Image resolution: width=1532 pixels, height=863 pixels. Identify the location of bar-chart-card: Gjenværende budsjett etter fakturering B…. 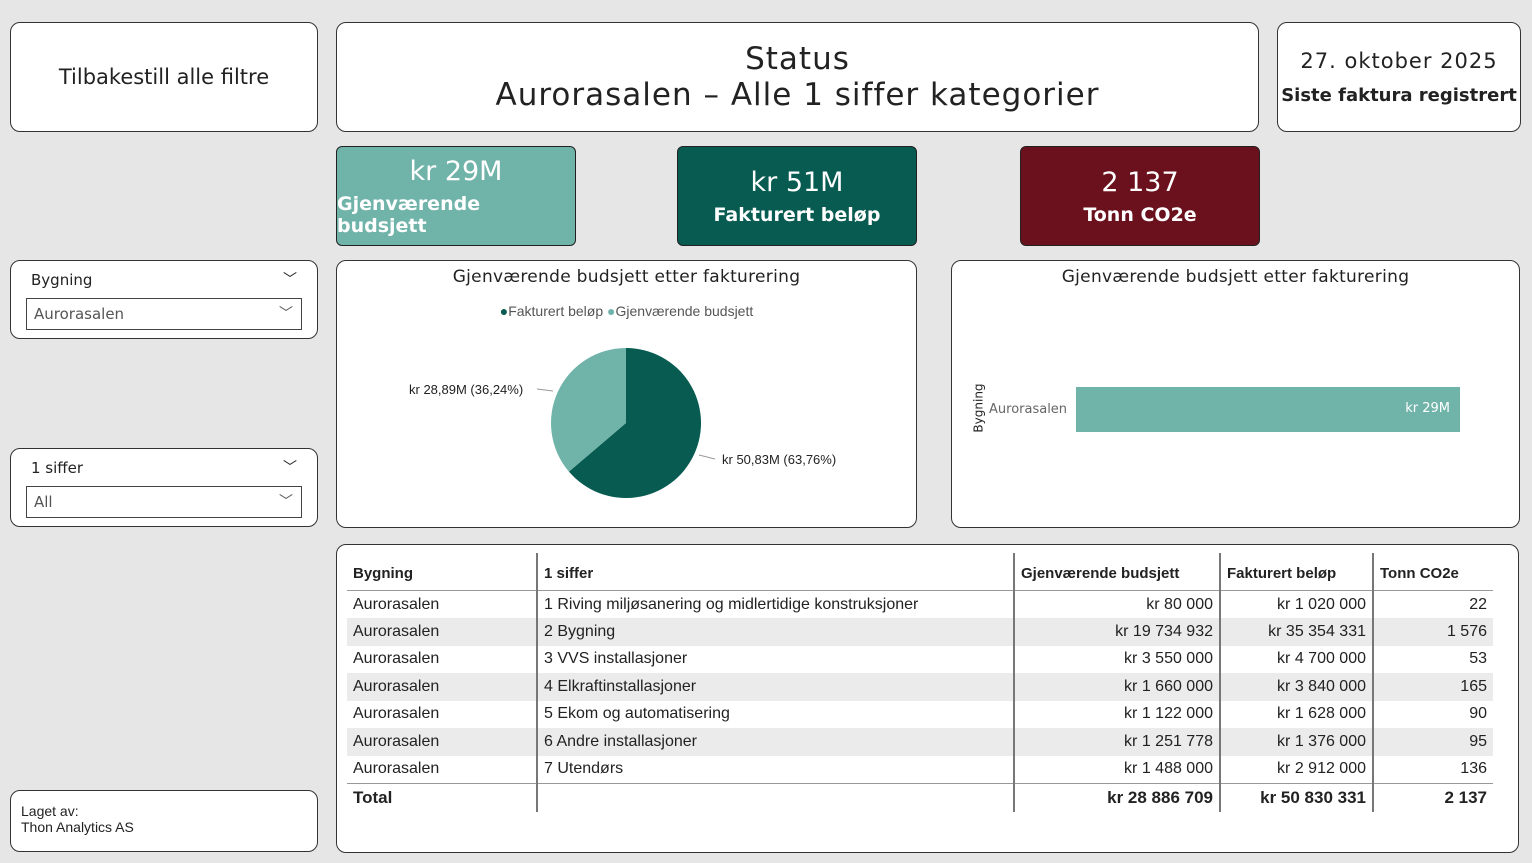
(1235, 394).